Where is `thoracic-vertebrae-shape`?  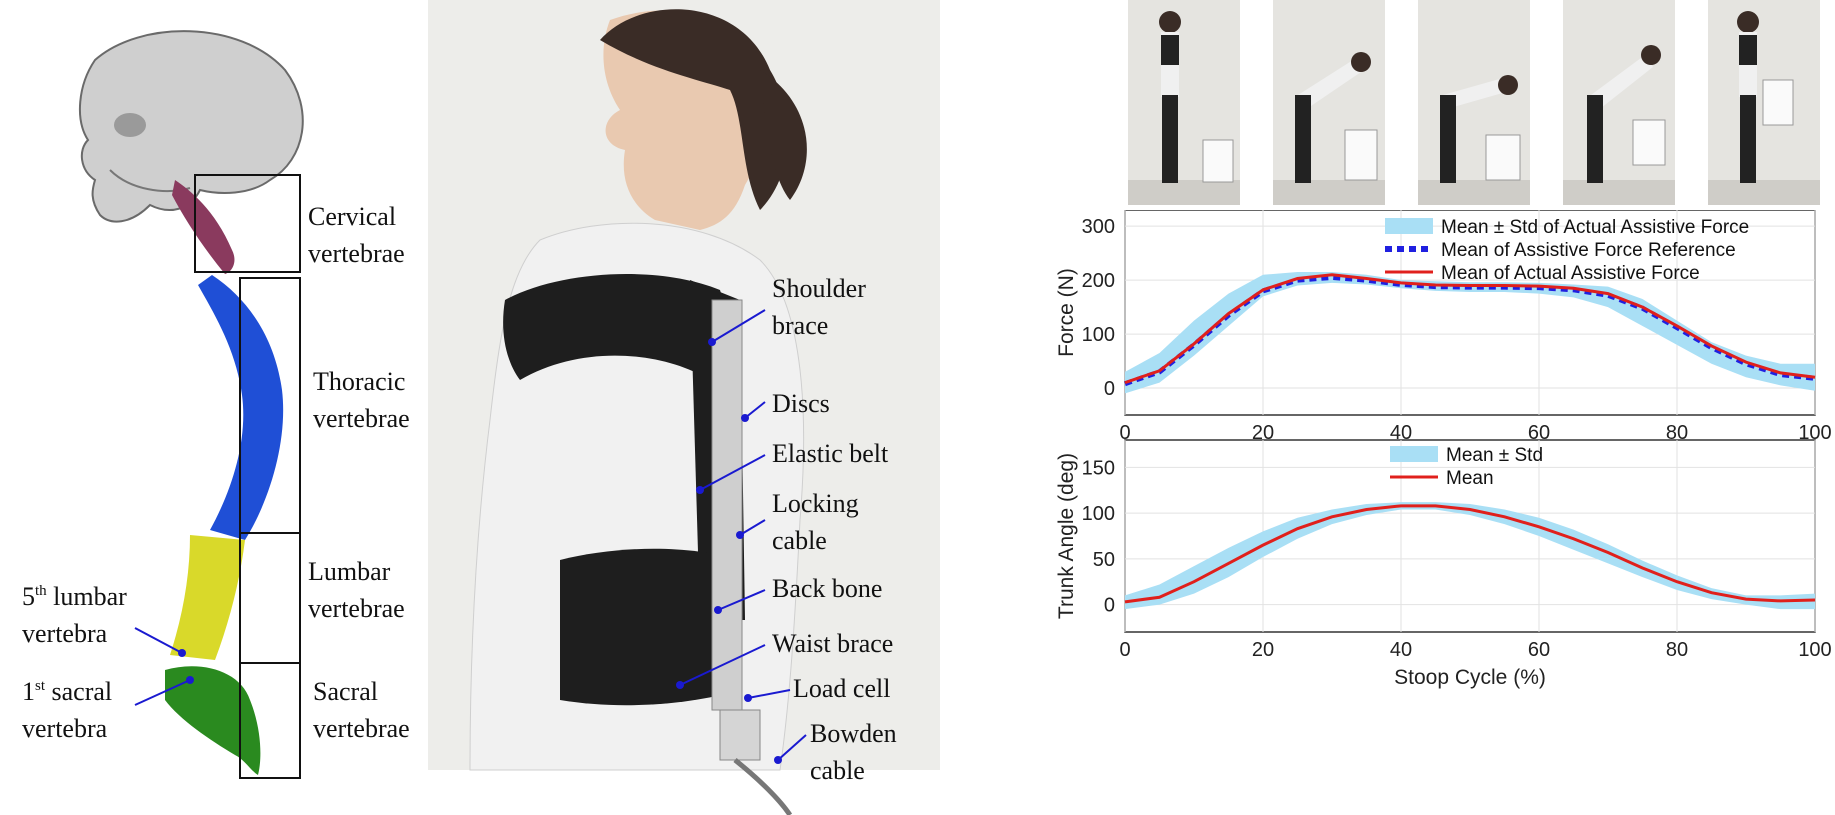 thoracic-vertebrae-shape is located at coordinates (241, 407).